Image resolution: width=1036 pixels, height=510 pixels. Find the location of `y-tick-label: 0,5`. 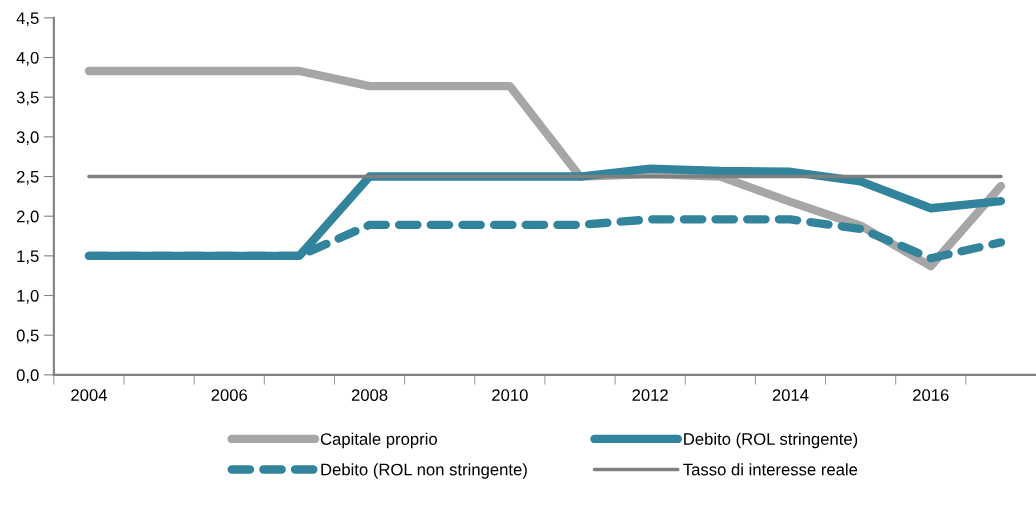

y-tick-label: 0,5 is located at coordinates (27, 336).